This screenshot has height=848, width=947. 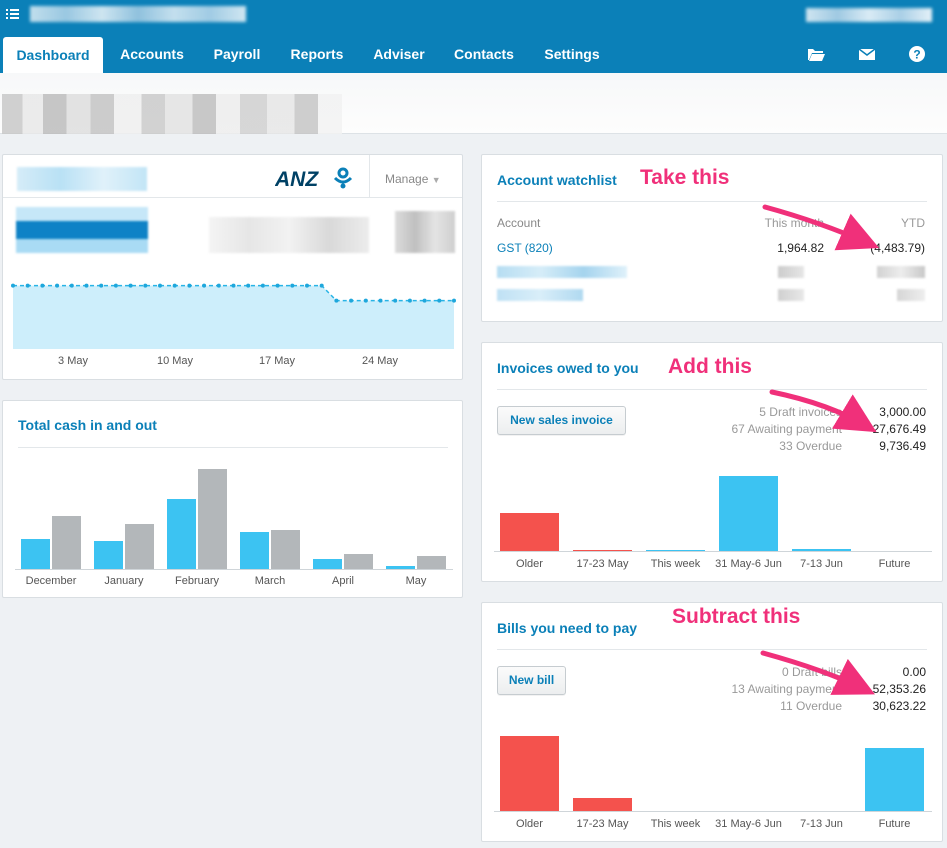 What do you see at coordinates (531, 680) in the screenshot?
I see `new-bill-button: New bill` at bounding box center [531, 680].